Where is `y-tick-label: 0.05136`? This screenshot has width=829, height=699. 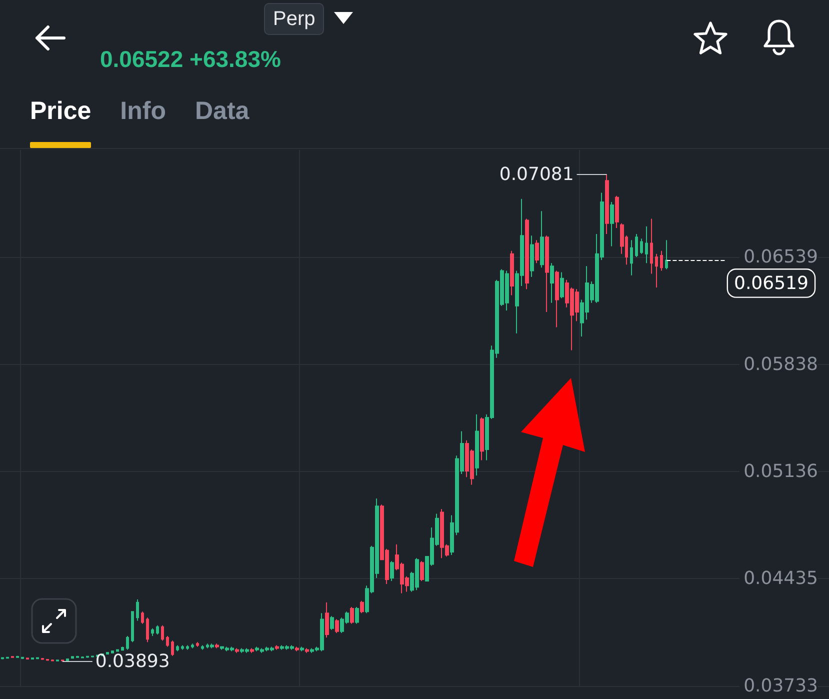 y-tick-label: 0.05136 is located at coordinates (781, 471).